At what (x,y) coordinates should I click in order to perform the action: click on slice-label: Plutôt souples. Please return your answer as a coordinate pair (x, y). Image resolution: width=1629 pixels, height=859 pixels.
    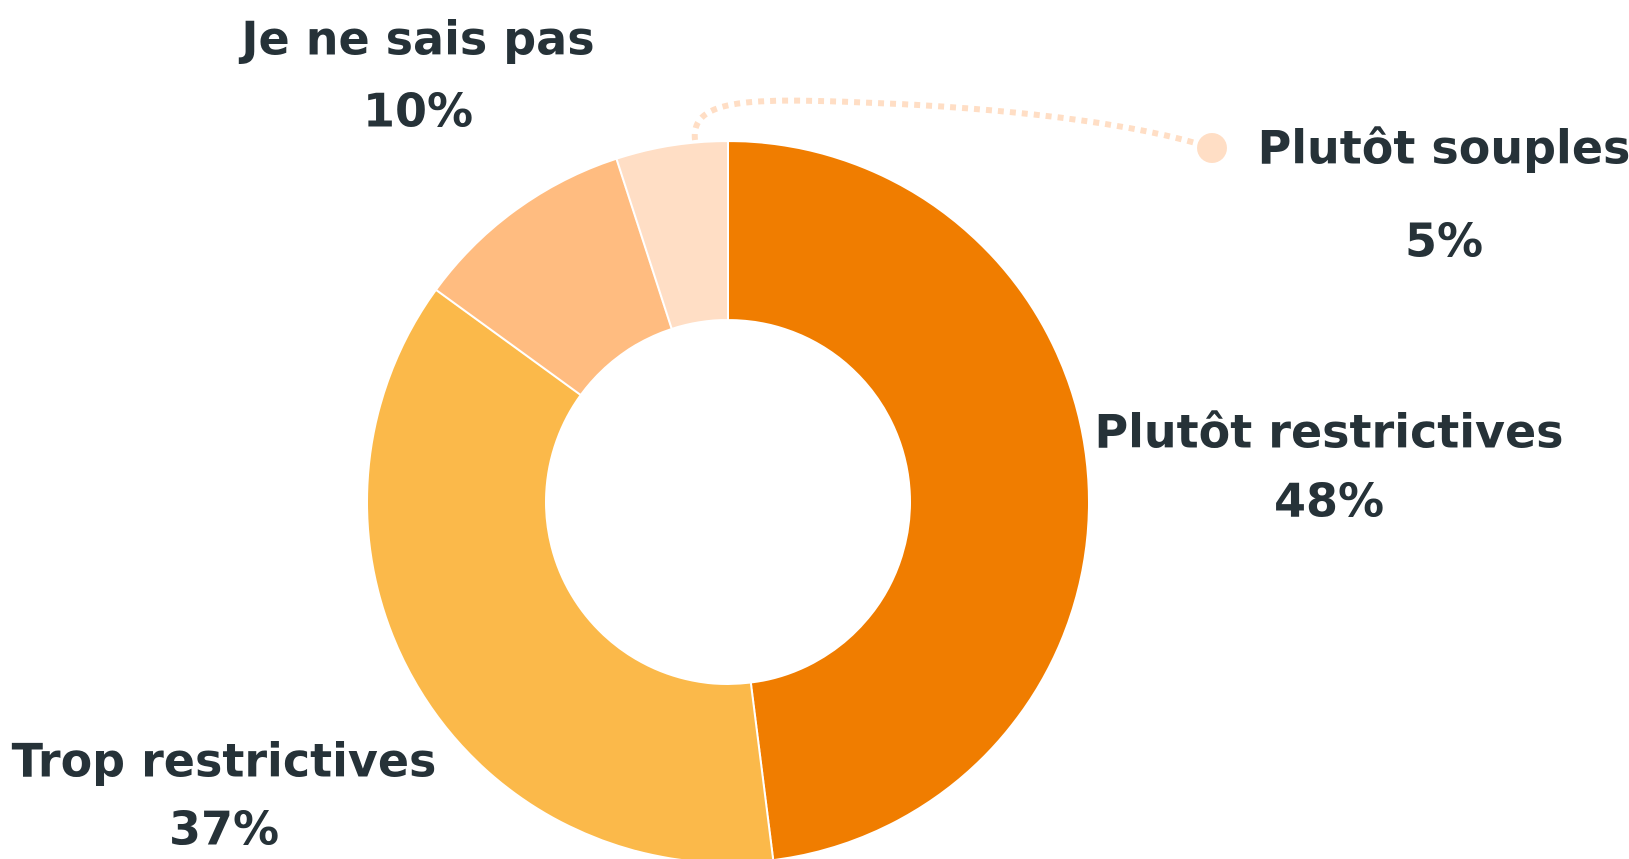
    Looking at the image, I should click on (1443, 148).